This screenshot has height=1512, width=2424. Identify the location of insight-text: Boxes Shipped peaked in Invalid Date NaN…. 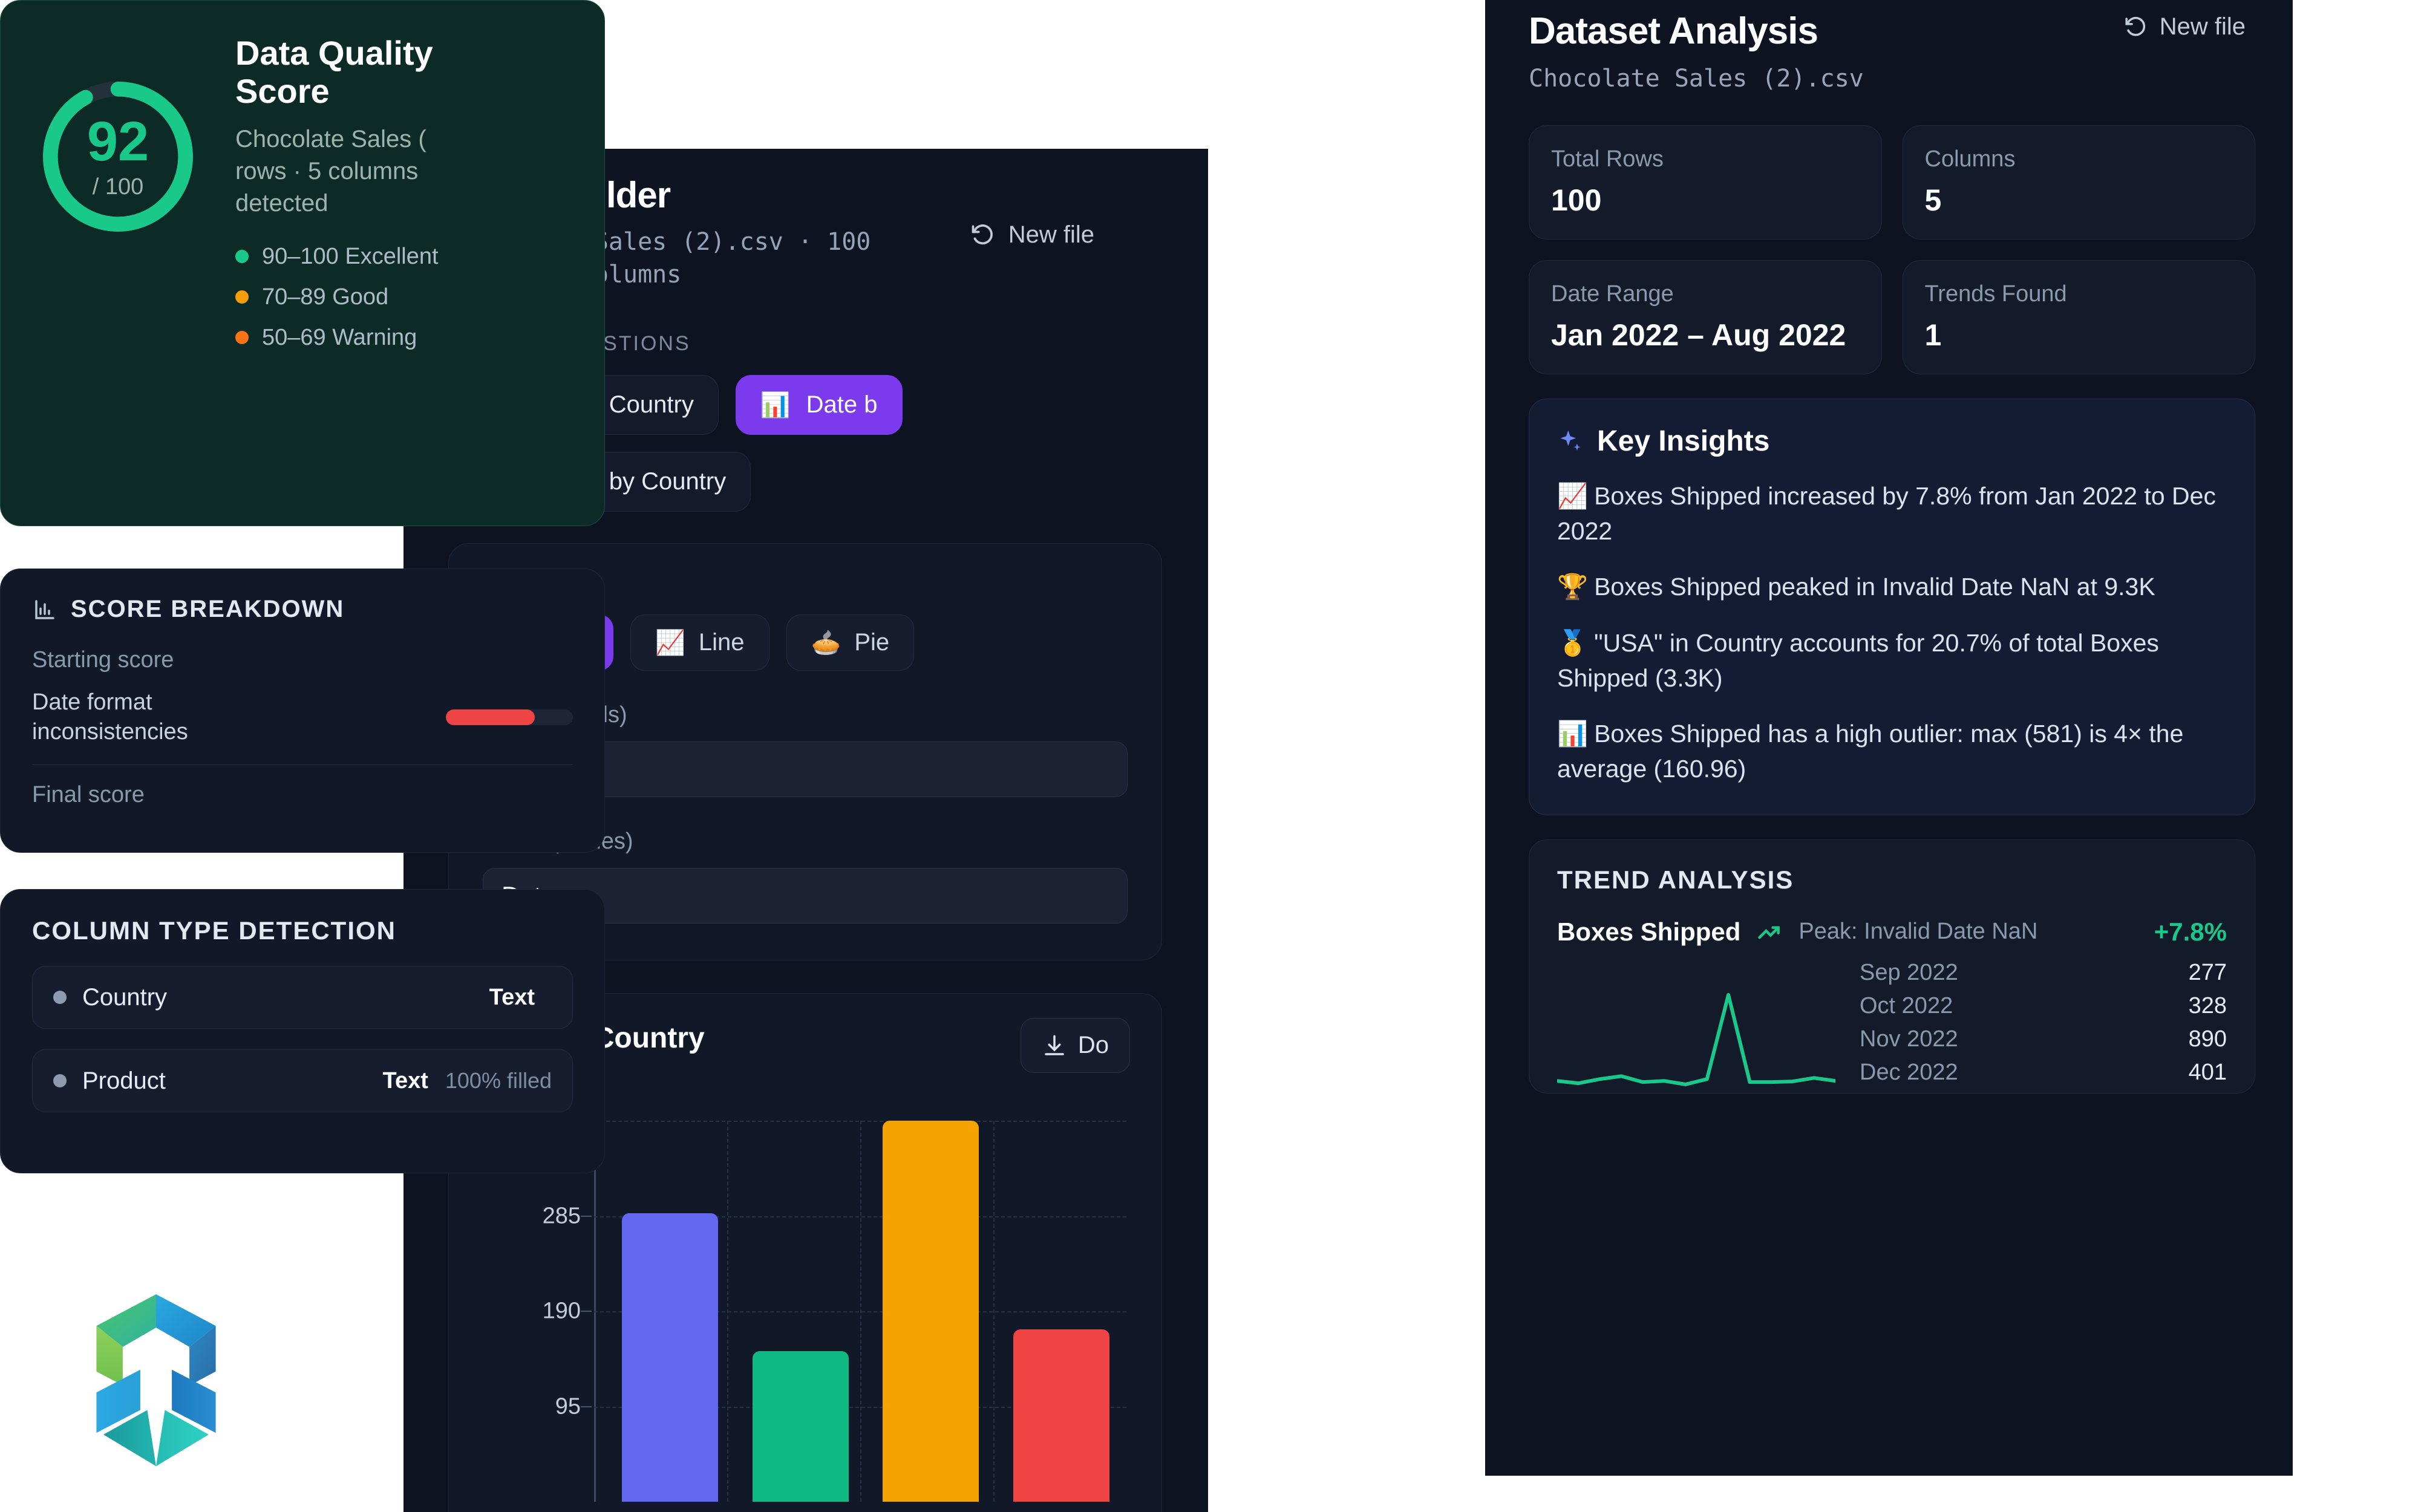
(1874, 587).